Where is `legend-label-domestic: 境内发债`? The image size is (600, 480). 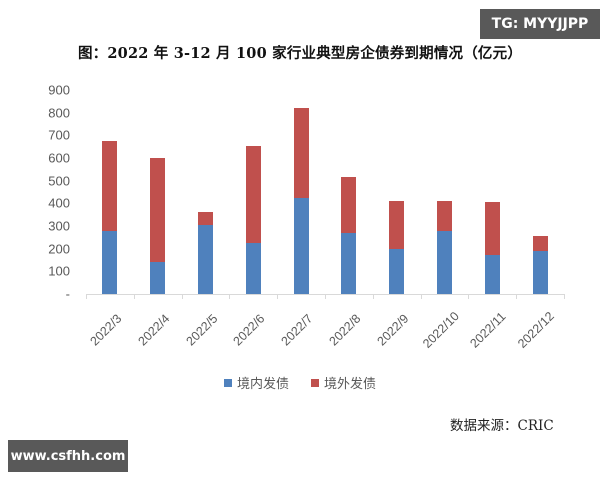
legend-label-domestic: 境内发债 is located at coordinates (262, 384).